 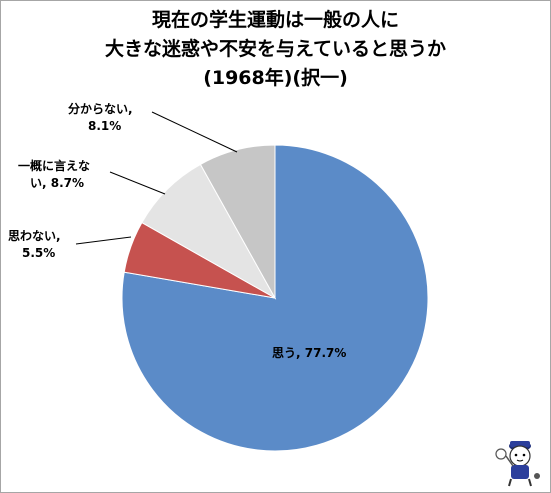 What do you see at coordinates (130, 109) in the screenshot?
I see `label-sep-wakaranai: ,` at bounding box center [130, 109].